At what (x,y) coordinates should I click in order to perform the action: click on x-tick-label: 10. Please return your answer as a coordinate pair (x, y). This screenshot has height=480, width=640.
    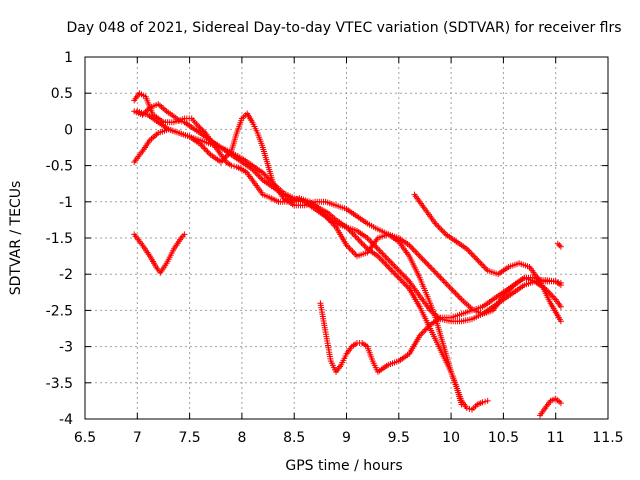
    Looking at the image, I should click on (451, 438).